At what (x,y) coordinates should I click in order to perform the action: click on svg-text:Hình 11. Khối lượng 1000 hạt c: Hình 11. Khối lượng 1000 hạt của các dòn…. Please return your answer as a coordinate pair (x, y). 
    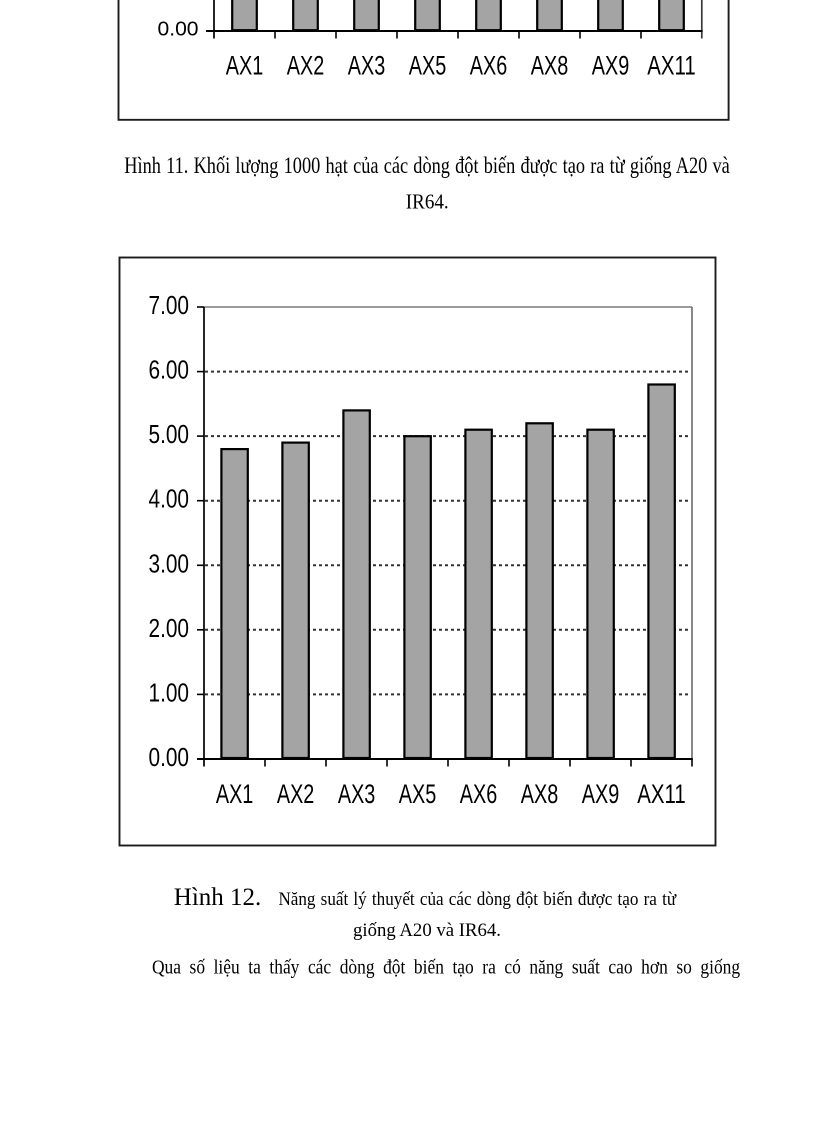
    Looking at the image, I should click on (427, 165).